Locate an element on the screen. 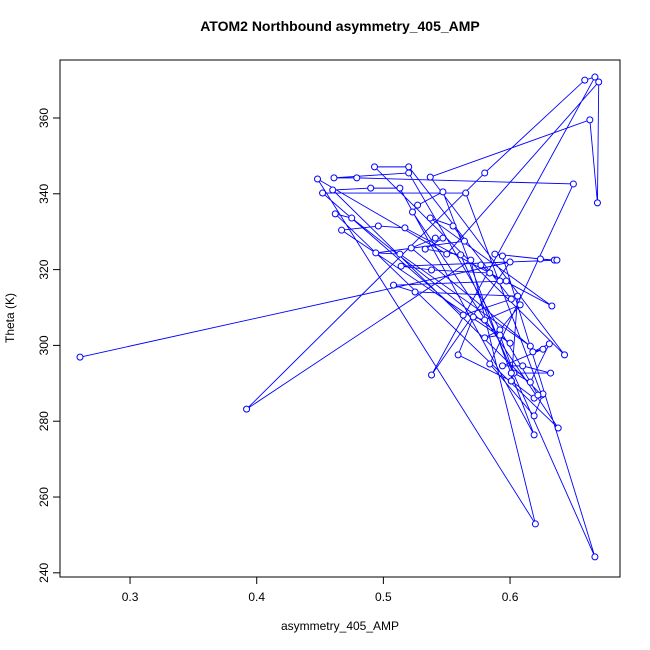  y-tick-label: 280 is located at coordinates (44, 421).